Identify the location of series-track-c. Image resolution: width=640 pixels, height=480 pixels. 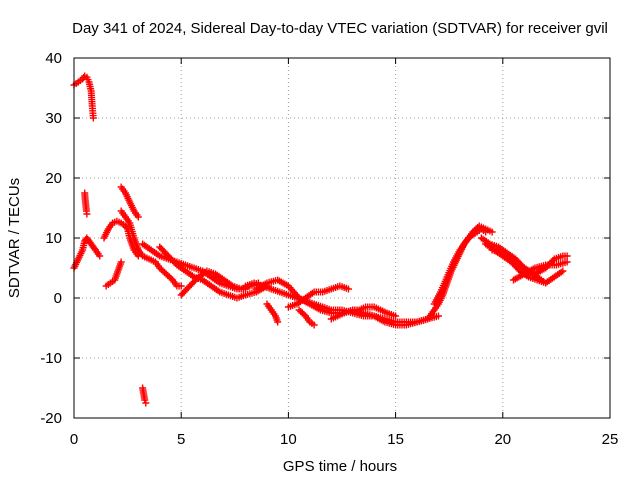
(86, 203).